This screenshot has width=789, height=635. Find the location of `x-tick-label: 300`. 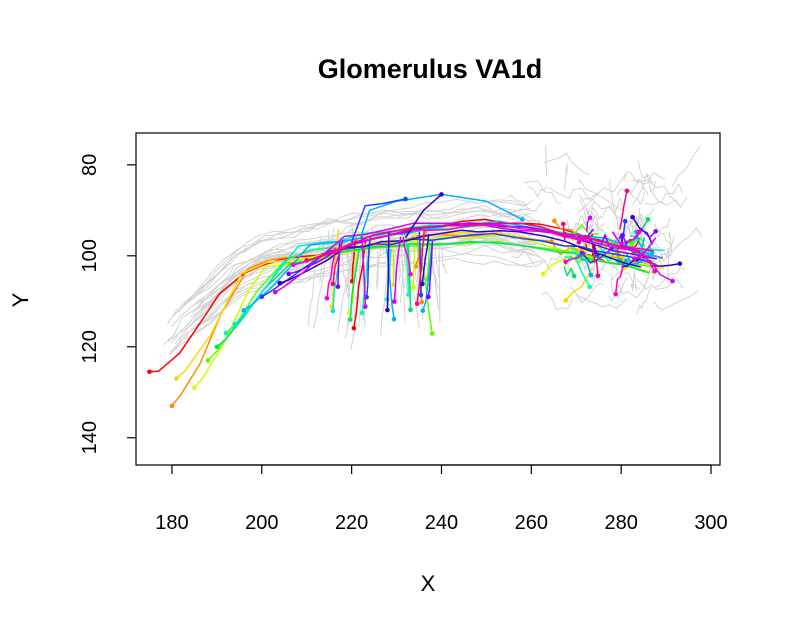

x-tick-label: 300 is located at coordinates (710, 523).